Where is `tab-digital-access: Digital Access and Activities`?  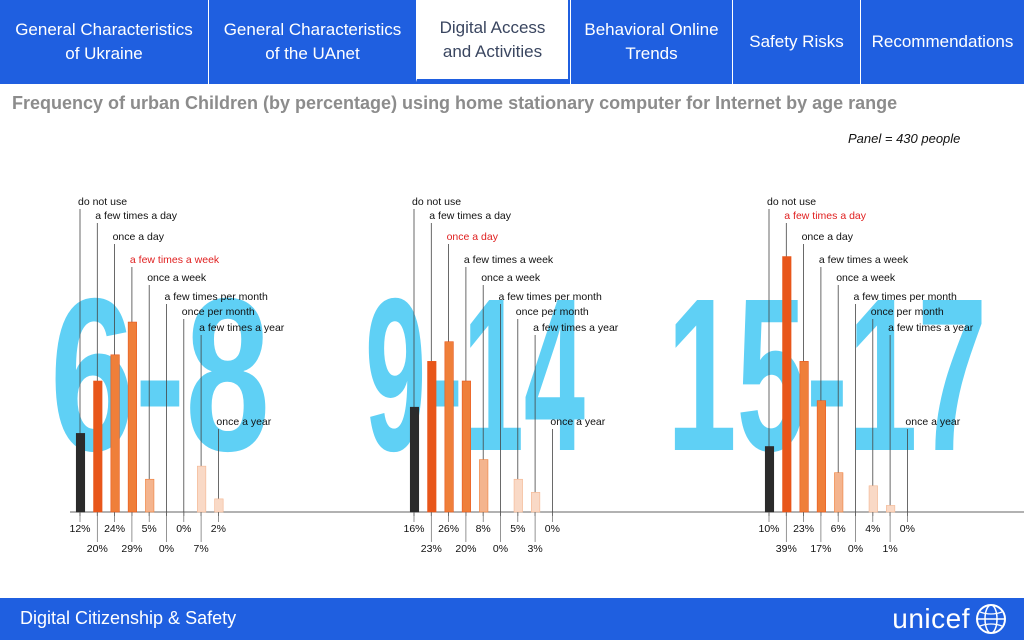 tab-digital-access: Digital Access and Activities is located at coordinates (492, 41).